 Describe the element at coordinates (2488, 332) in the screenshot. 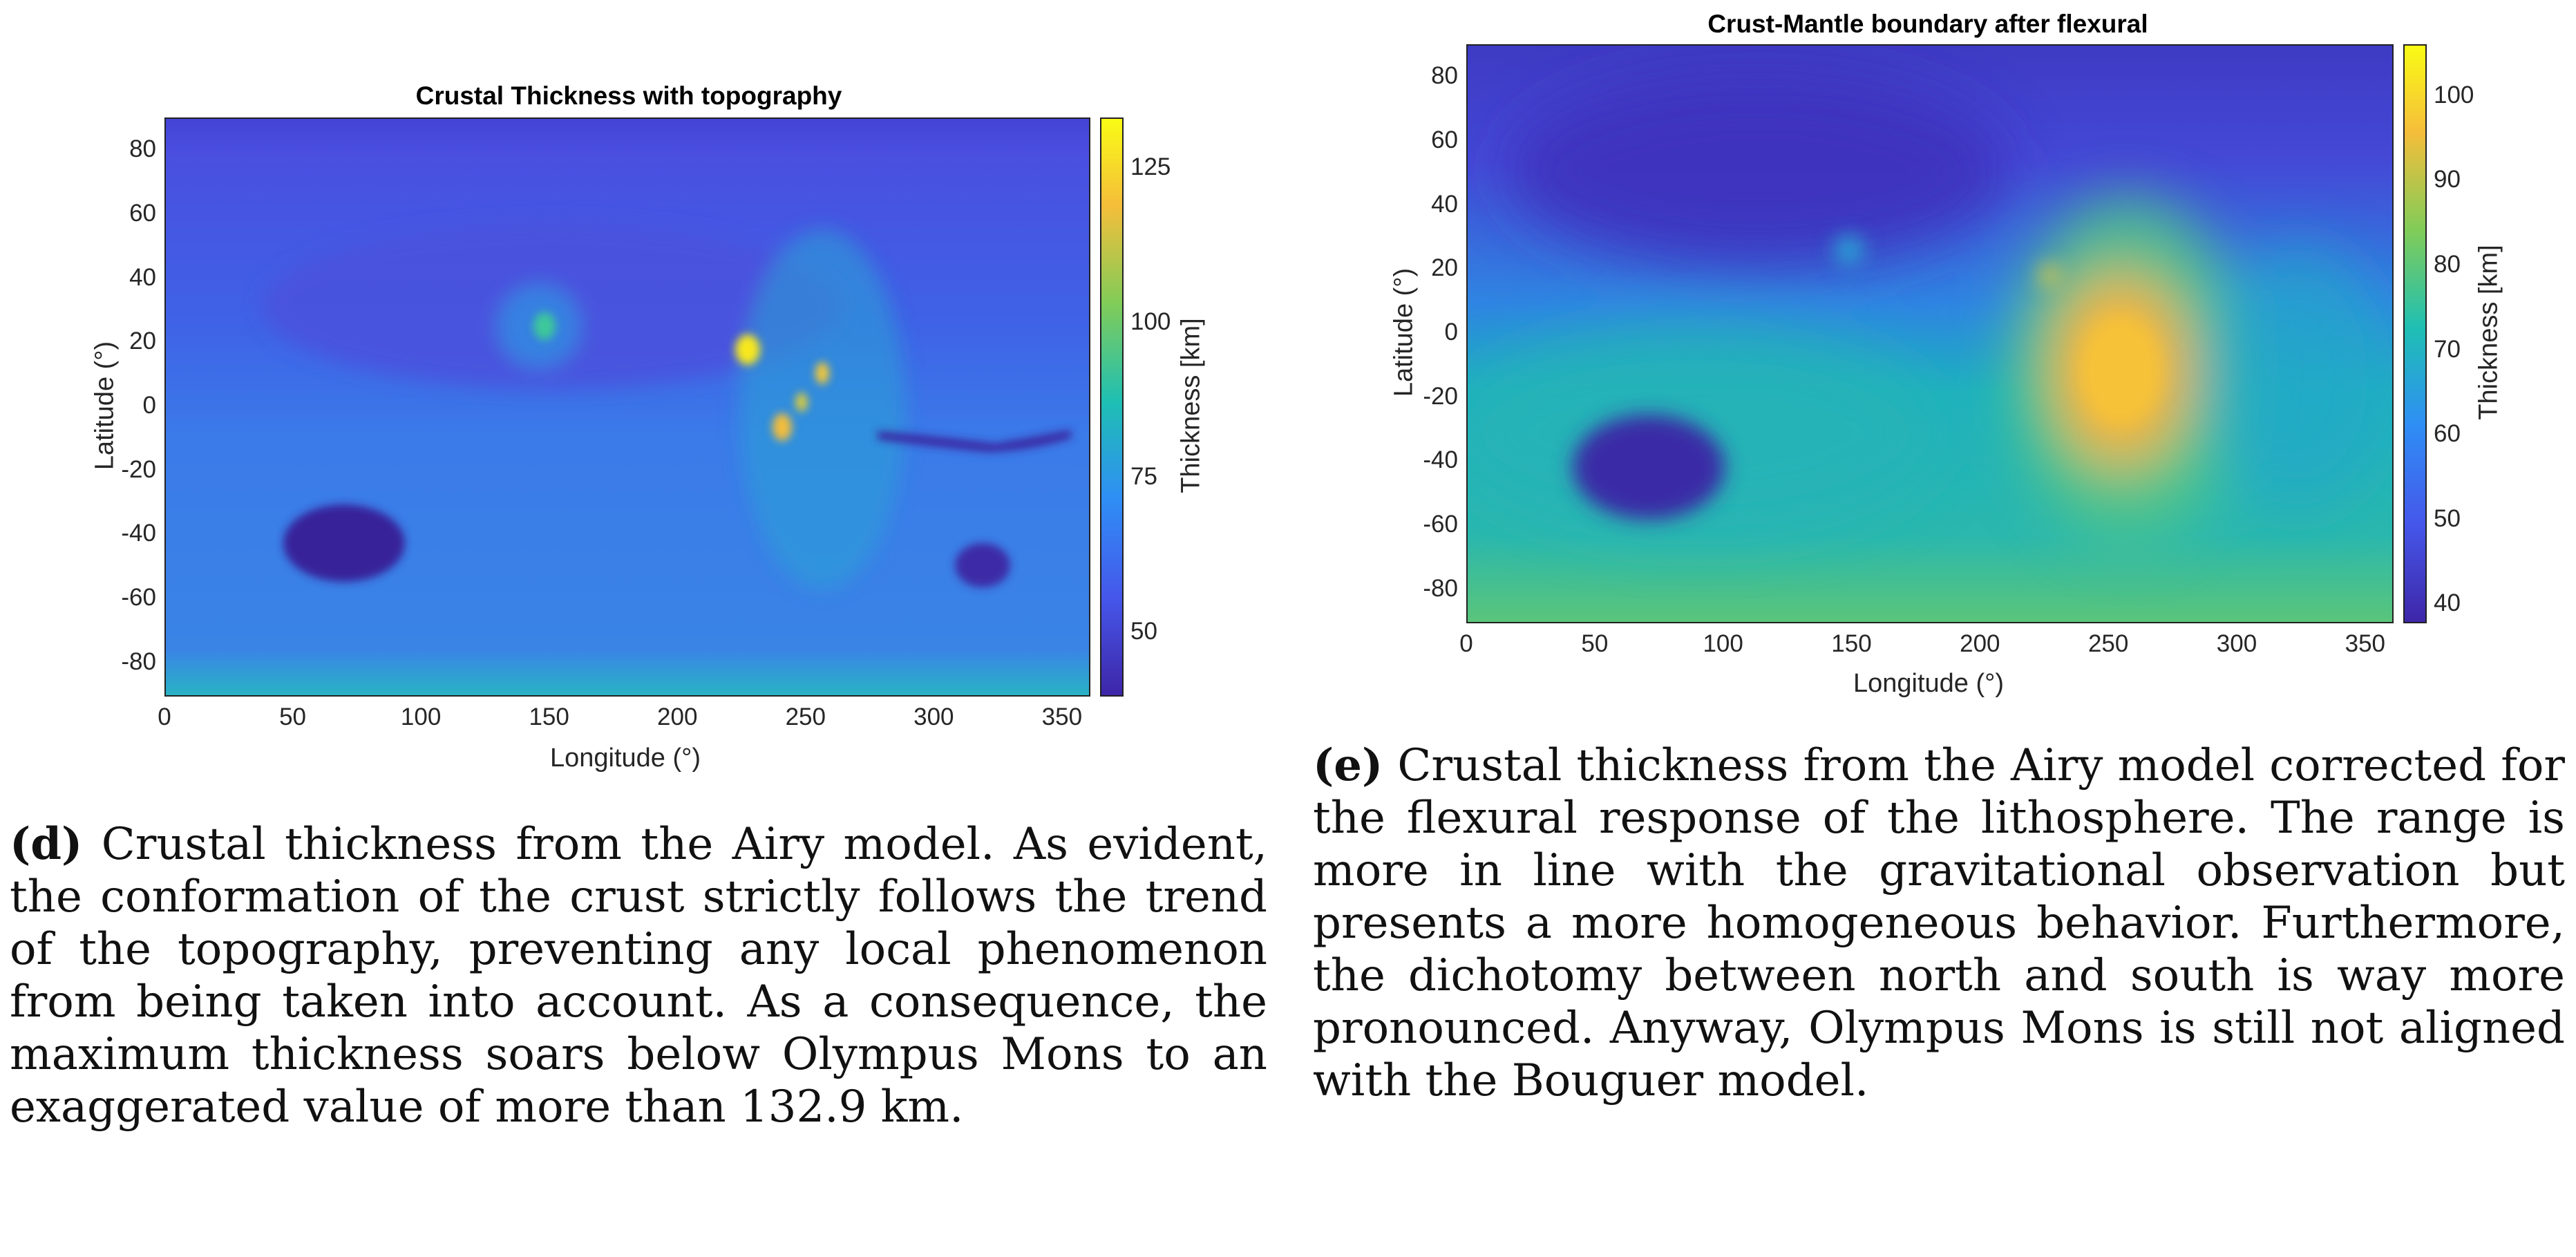

I see `colorbar-label-e: Thickness [km]` at that location.